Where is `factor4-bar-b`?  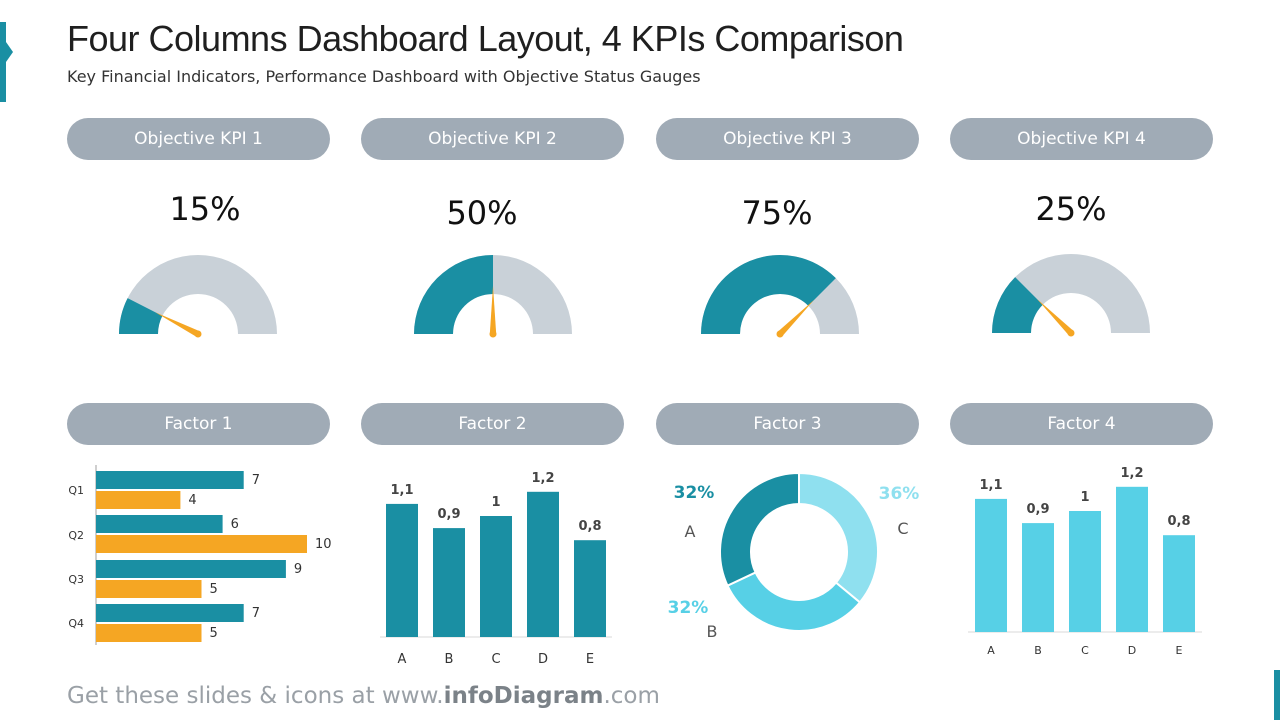
factor4-bar-b is located at coordinates (1038, 577).